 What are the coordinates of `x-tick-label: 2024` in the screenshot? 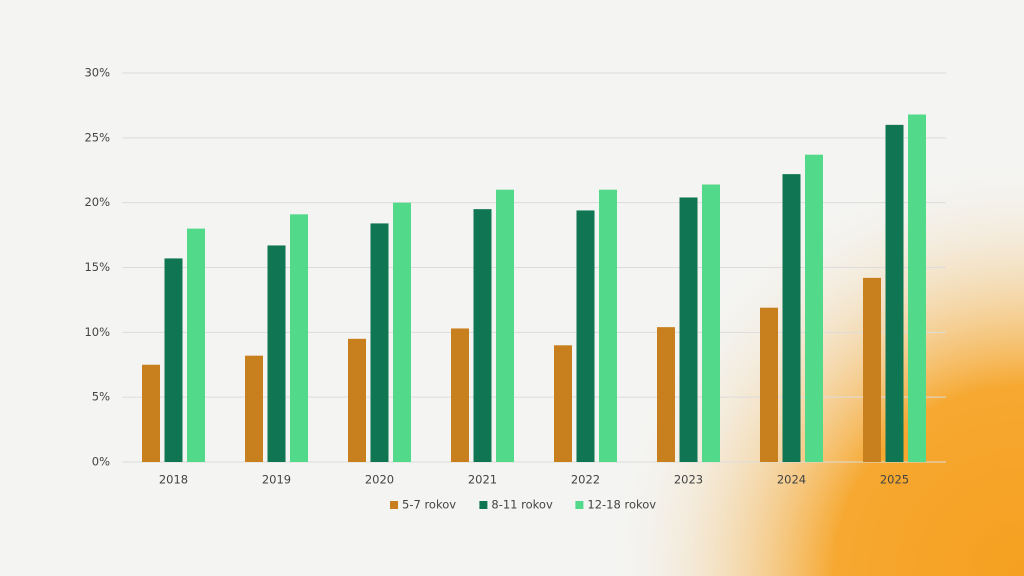 It's located at (791, 480).